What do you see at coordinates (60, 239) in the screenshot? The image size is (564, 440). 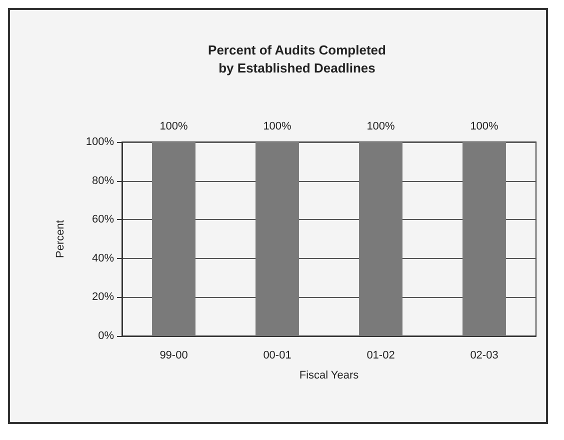 I see `y-axis-title: Percent` at bounding box center [60, 239].